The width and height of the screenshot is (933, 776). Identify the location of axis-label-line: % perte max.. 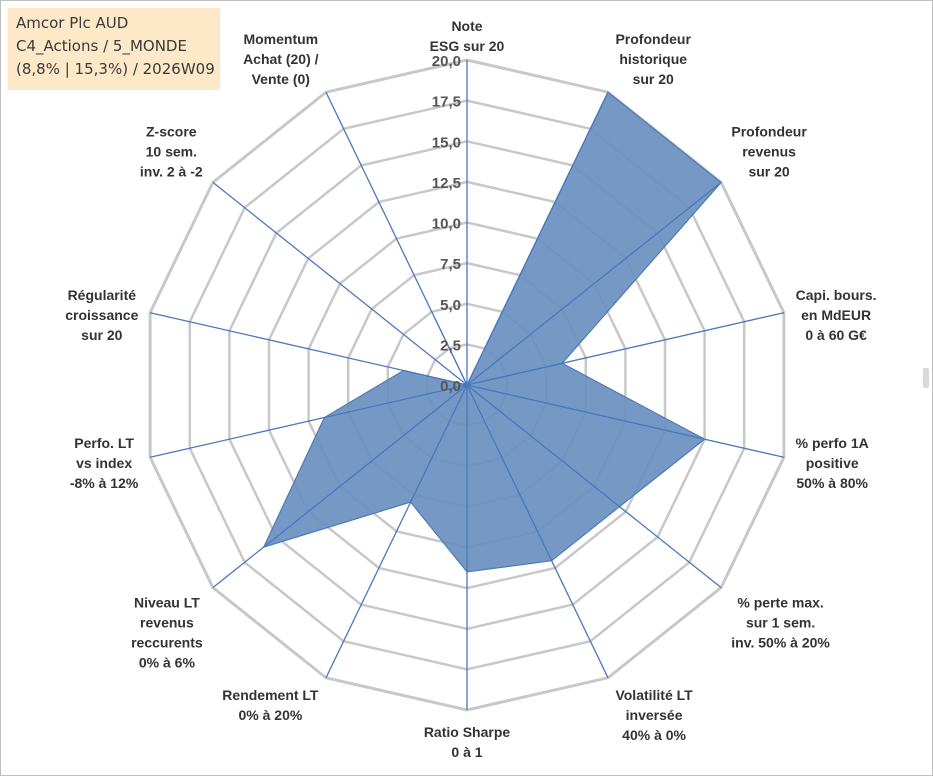
(780, 603).